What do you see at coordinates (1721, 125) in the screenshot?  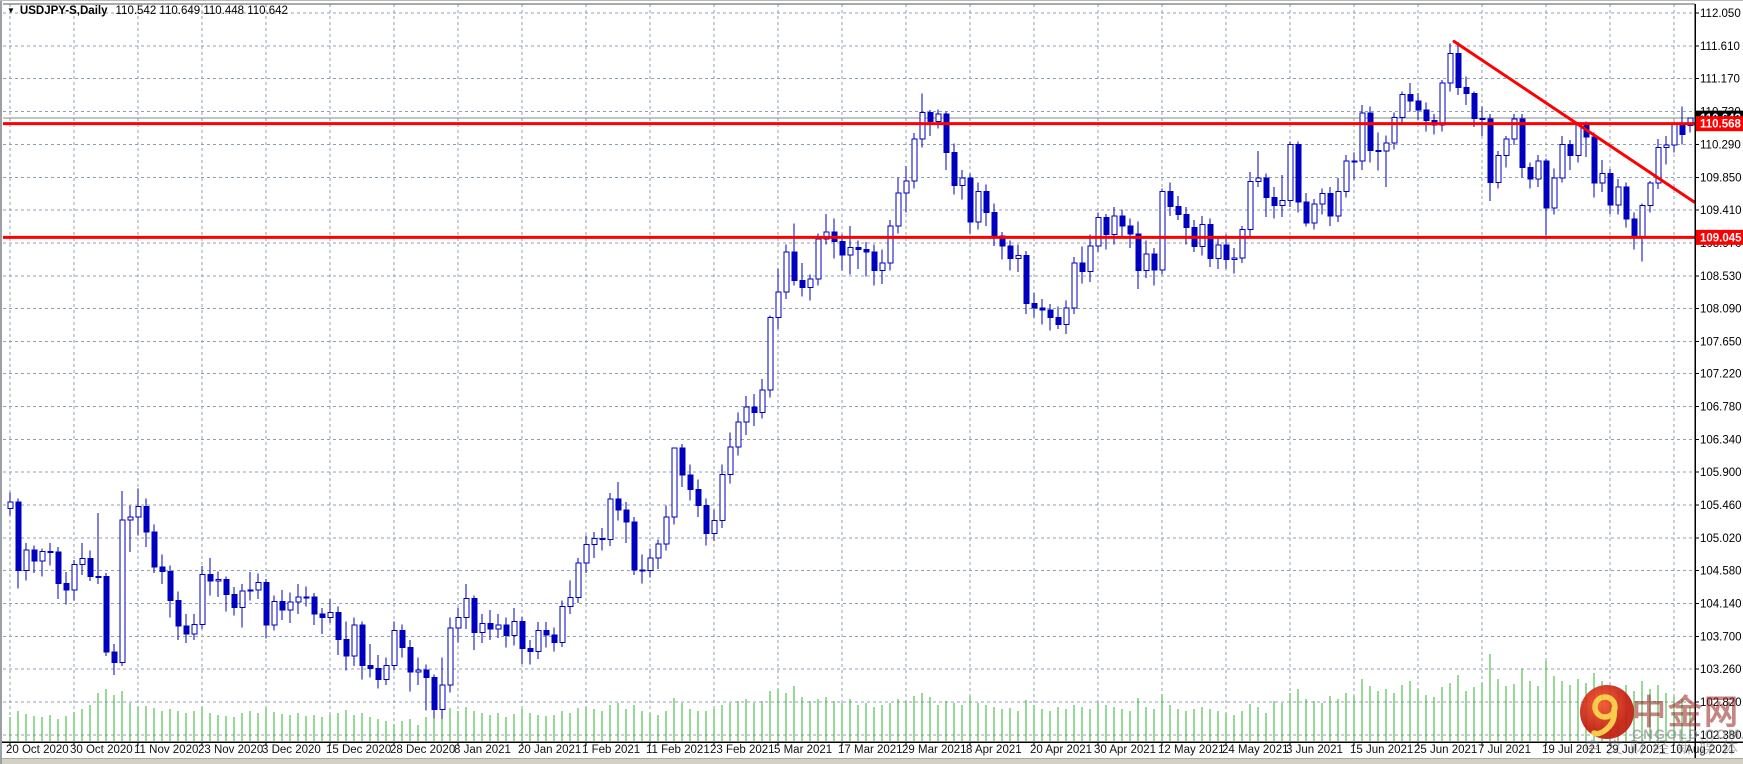 I see `hline-price-tag-value: 110.568` at bounding box center [1721, 125].